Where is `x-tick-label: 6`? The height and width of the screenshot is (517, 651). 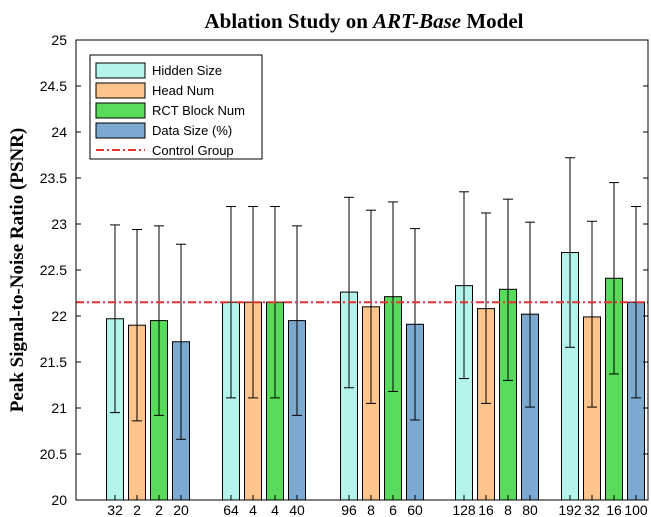
x-tick-label: 6 is located at coordinates (393, 509).